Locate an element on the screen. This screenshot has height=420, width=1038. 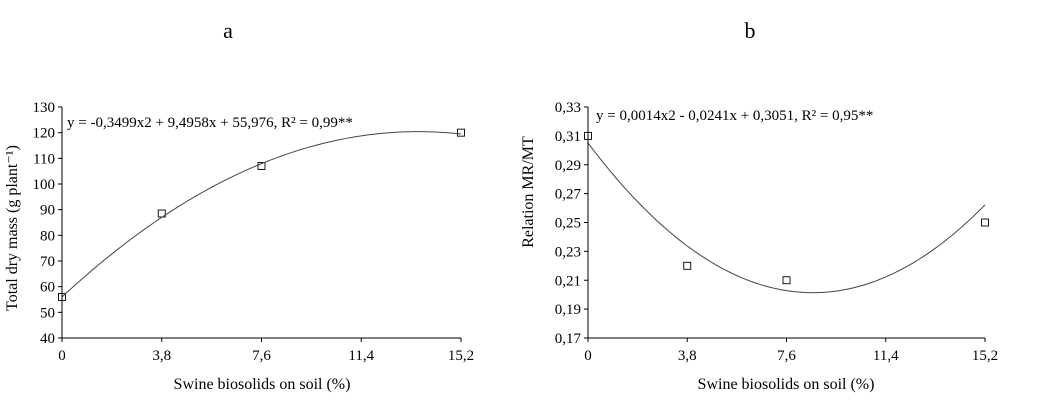
panel-a-x-tick-label: 0 is located at coordinates (62, 356).